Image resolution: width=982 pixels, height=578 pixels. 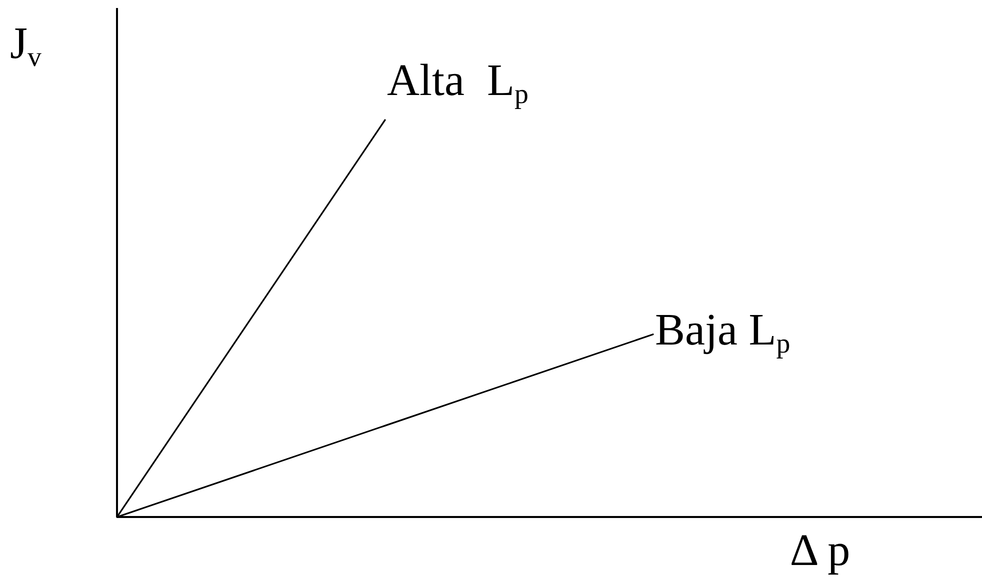 I want to click on series-label: Baja L$_{p}$, so click(x=722, y=332).